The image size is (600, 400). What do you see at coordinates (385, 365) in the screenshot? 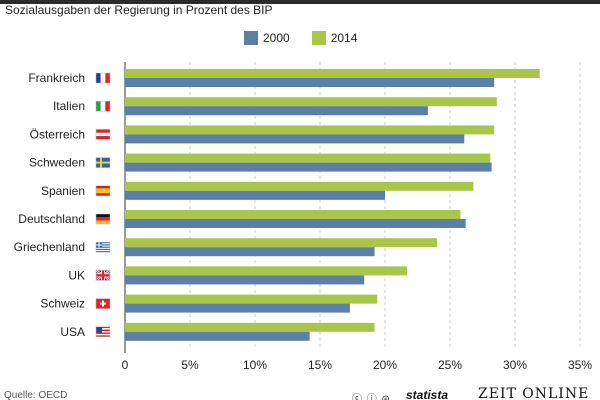
I see `x-tick-label: 20%` at bounding box center [385, 365].